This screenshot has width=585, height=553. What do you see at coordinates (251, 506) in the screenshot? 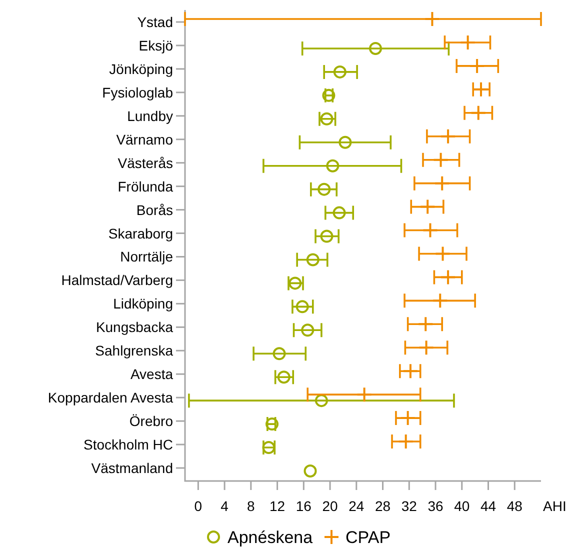
I see `x-tick-label: 8` at bounding box center [251, 506].